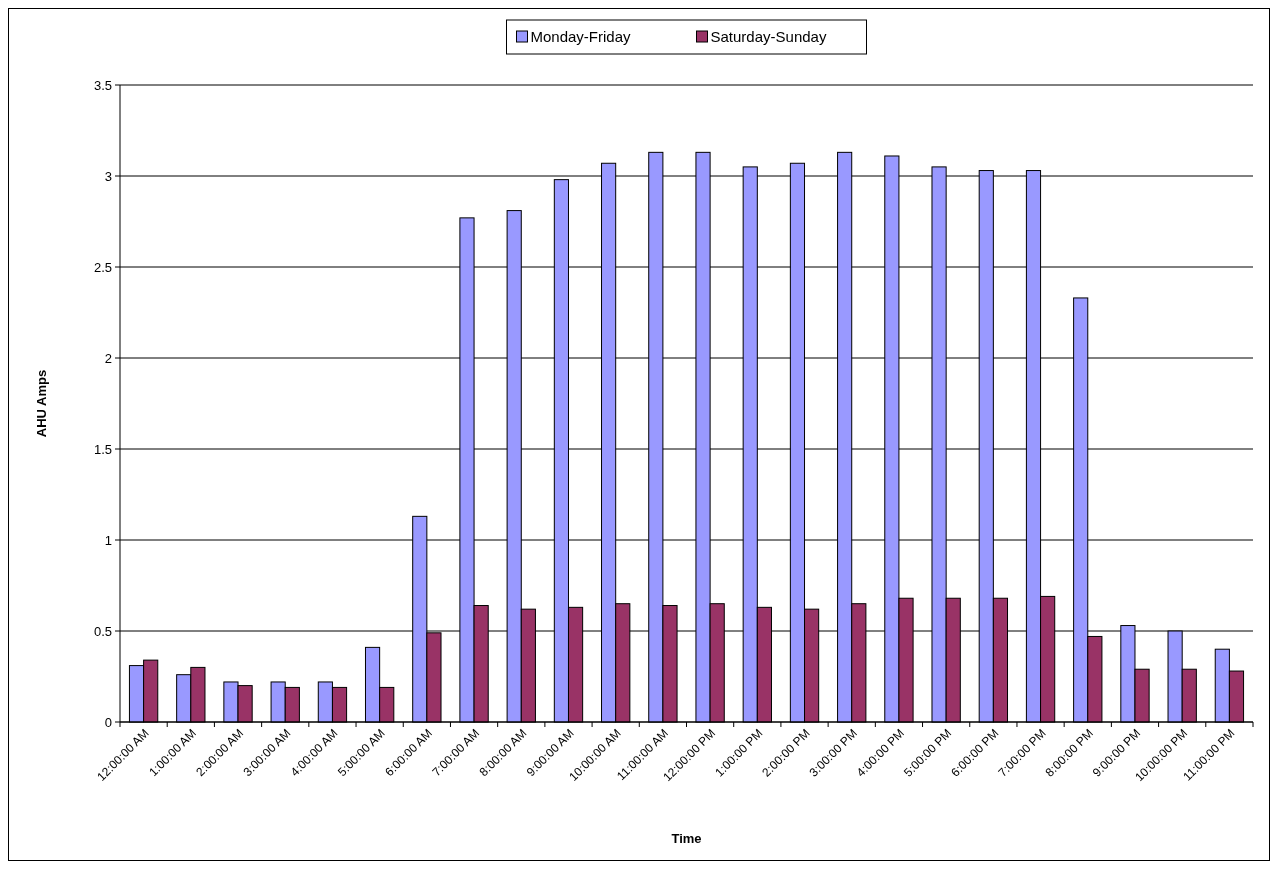 This screenshot has height=869, width=1278. What do you see at coordinates (102, 267) in the screenshot?
I see `y-tick-label: 2.5` at bounding box center [102, 267].